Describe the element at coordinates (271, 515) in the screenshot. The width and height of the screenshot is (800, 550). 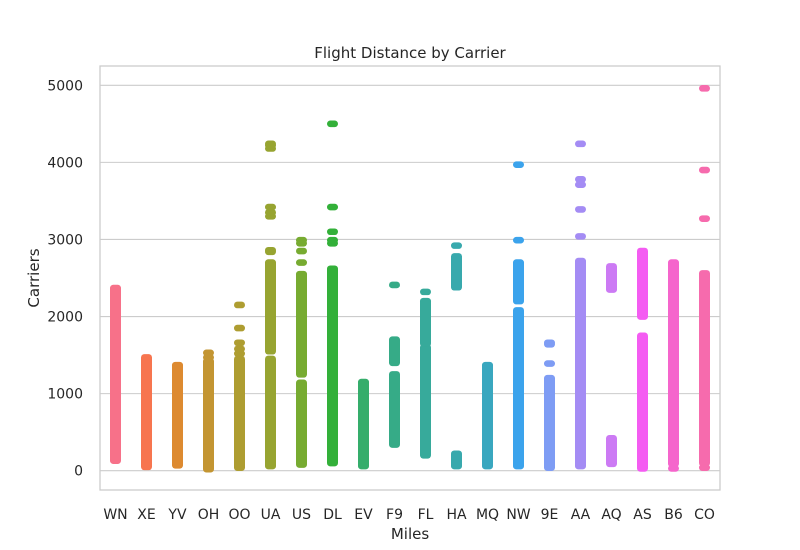
I see `x-tick-label: UA` at that location.